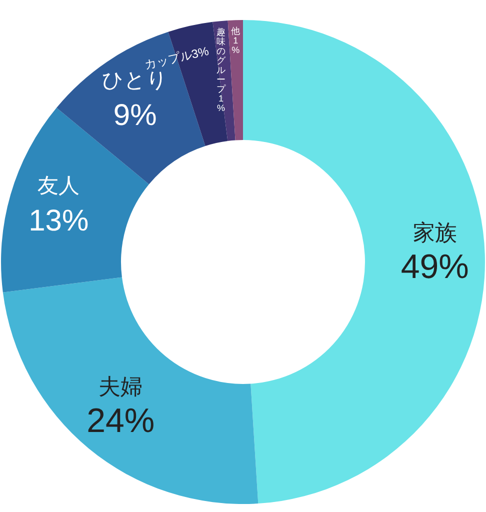  Describe the element at coordinates (59, 186) in the screenshot. I see `slice-label: 友人` at that location.